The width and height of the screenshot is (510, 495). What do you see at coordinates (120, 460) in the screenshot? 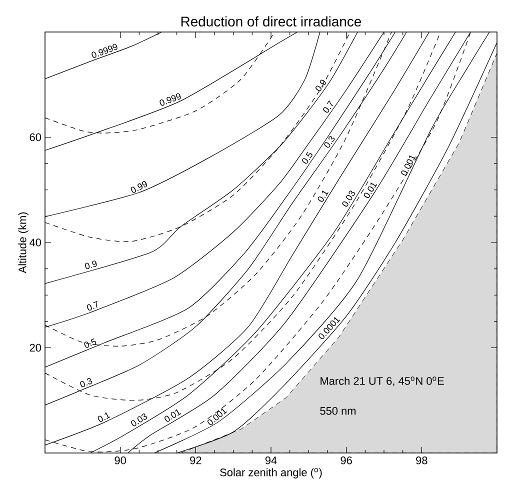
I see `x-tick-label: 90` at bounding box center [120, 460].